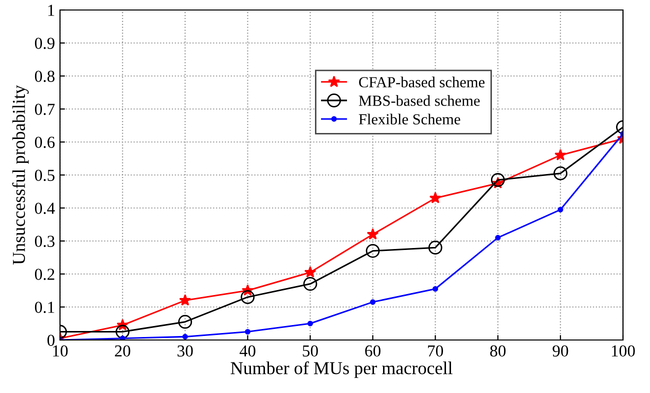  I want to click on x-tick-label: 70, so click(436, 351).